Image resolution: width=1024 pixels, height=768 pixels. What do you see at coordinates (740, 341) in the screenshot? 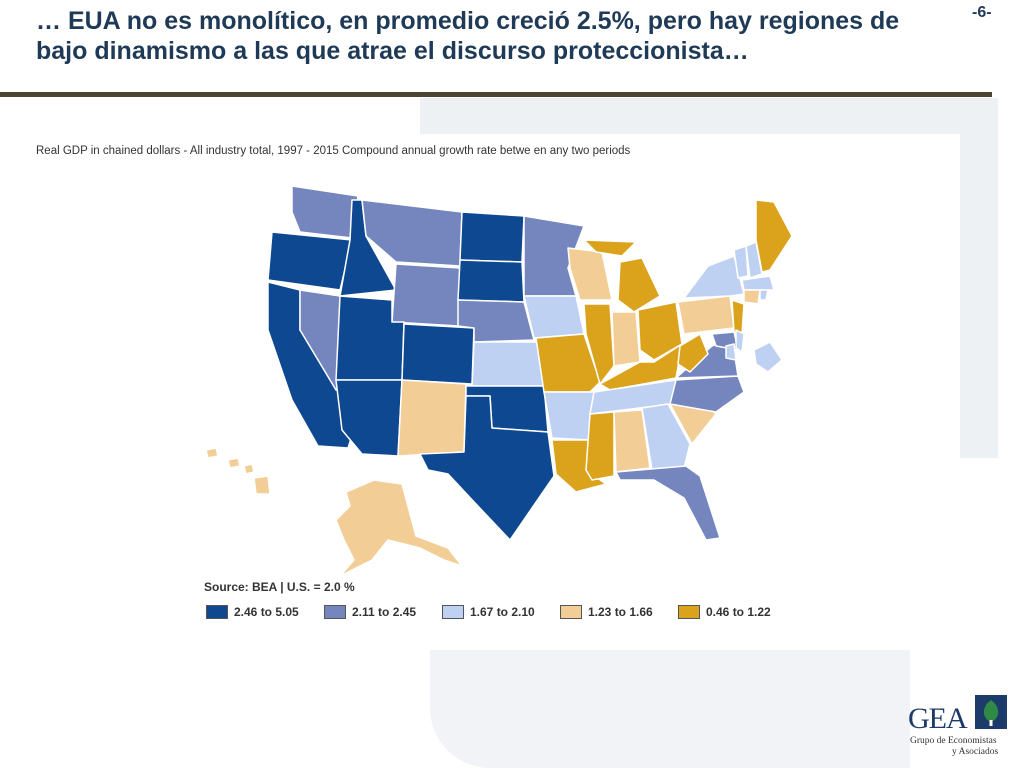
I see `state-delaware` at bounding box center [740, 341].